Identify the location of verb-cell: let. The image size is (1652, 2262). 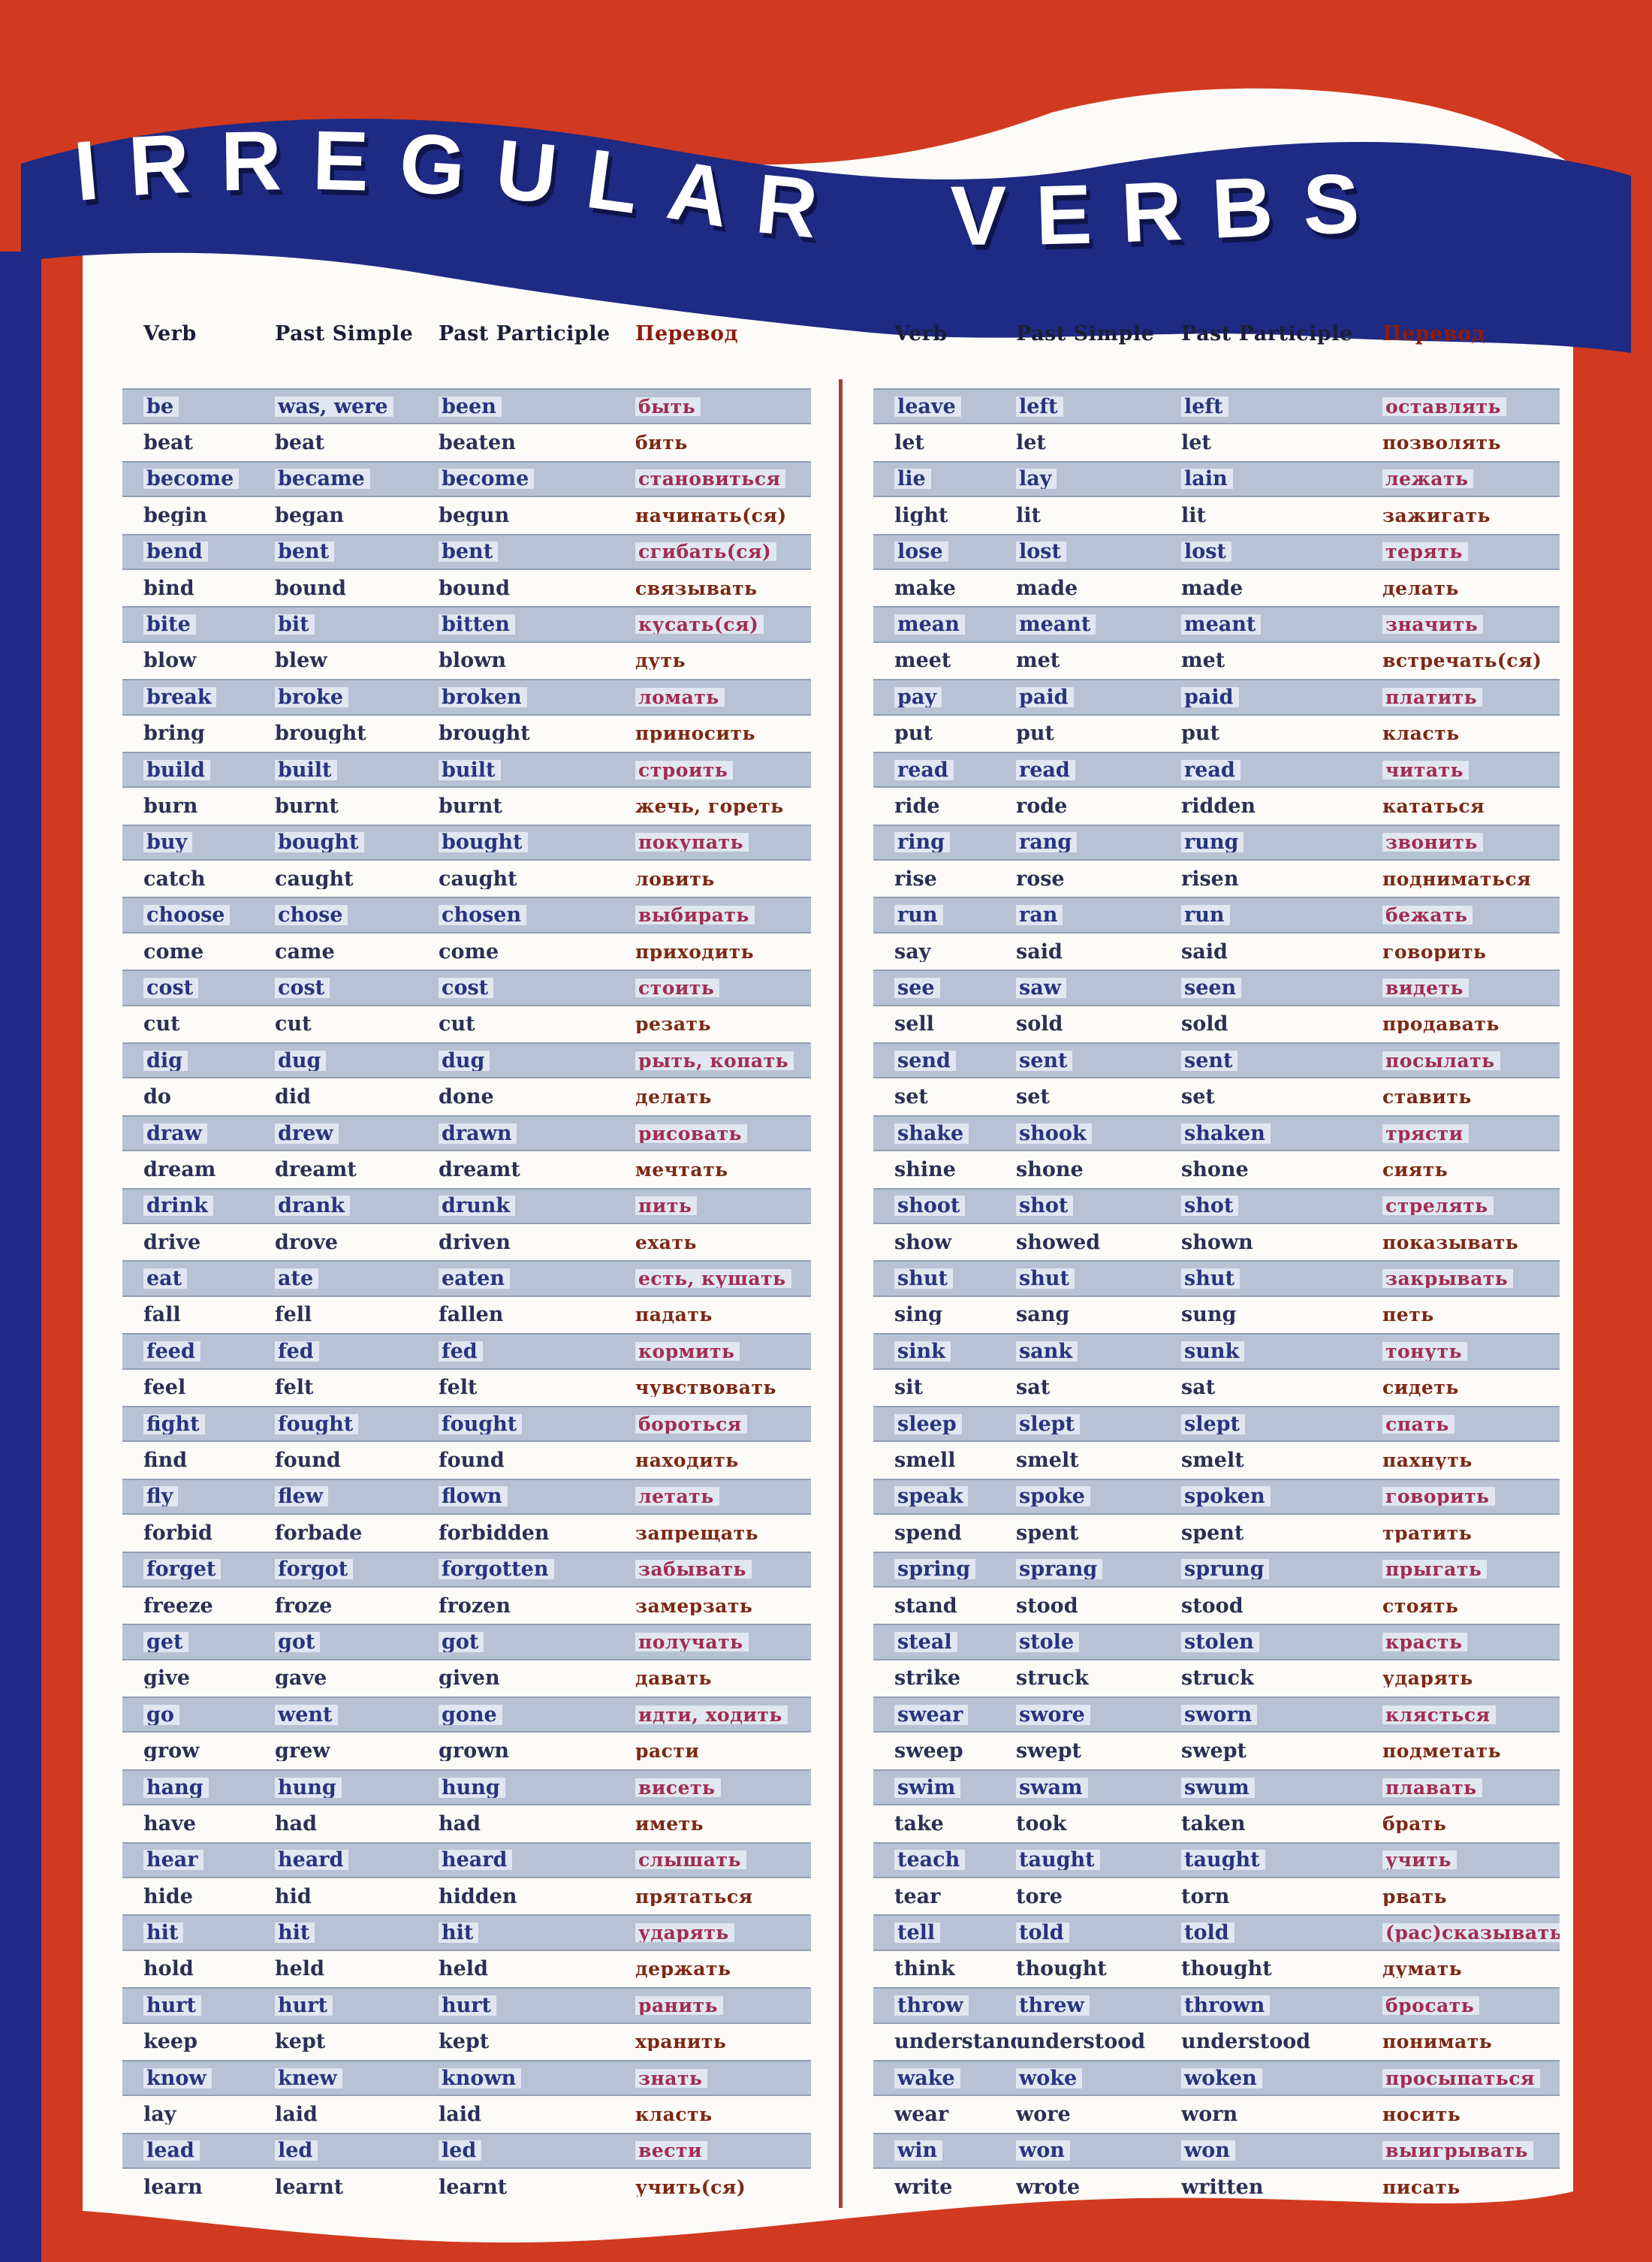
(909, 443).